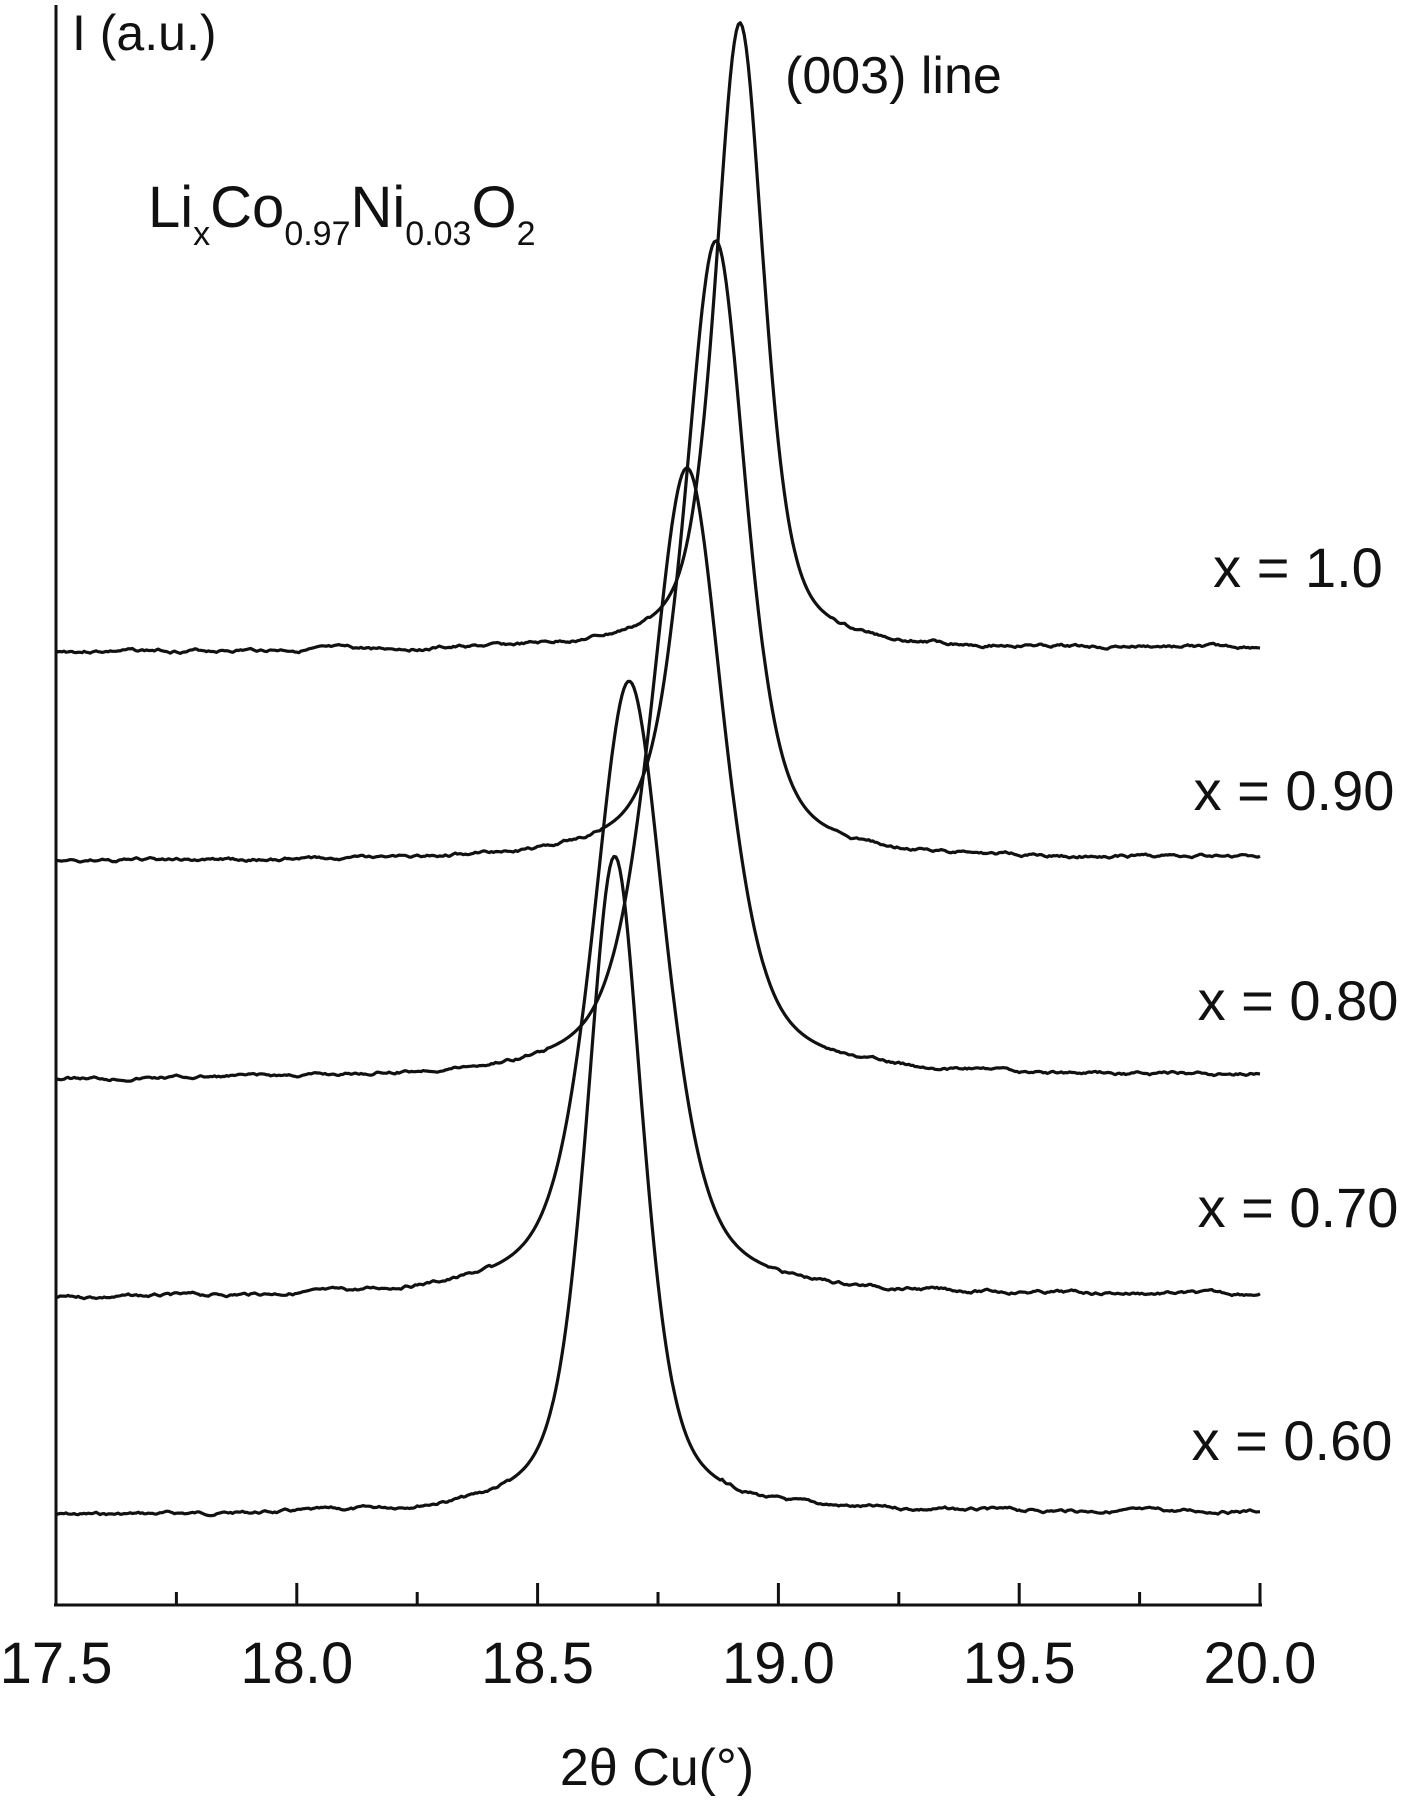  I want to click on series-labels: x = 1.0 x = 0.90 x = 0.80 x = 0.70 x = 0.60, so click(1295, 1004).